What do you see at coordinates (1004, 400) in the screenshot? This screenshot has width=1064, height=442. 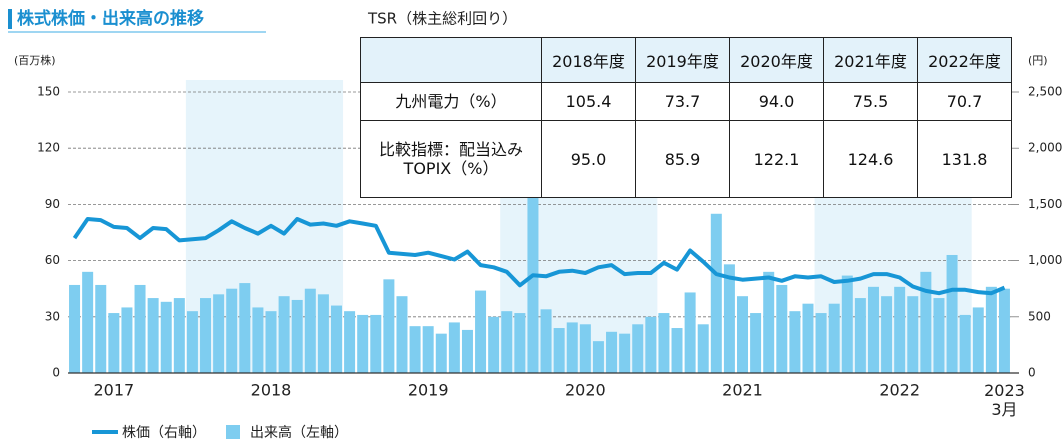 I see `x-tick-label: 2023 3月` at bounding box center [1004, 400].